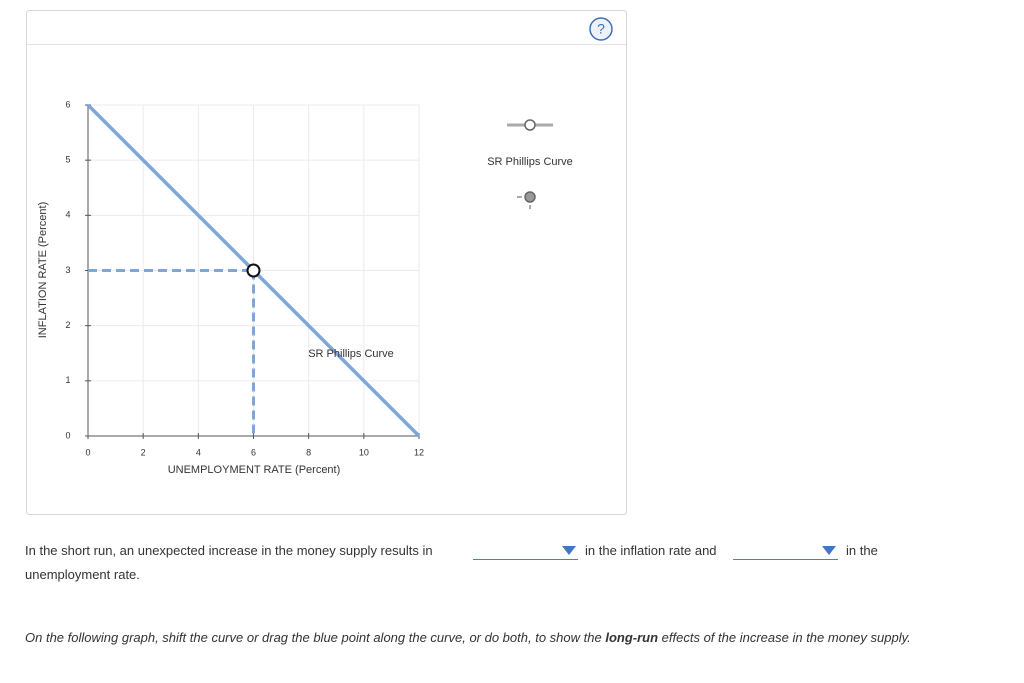 The width and height of the screenshot is (1024, 683). What do you see at coordinates (253, 270) in the screenshot?
I see `draggable-point` at bounding box center [253, 270].